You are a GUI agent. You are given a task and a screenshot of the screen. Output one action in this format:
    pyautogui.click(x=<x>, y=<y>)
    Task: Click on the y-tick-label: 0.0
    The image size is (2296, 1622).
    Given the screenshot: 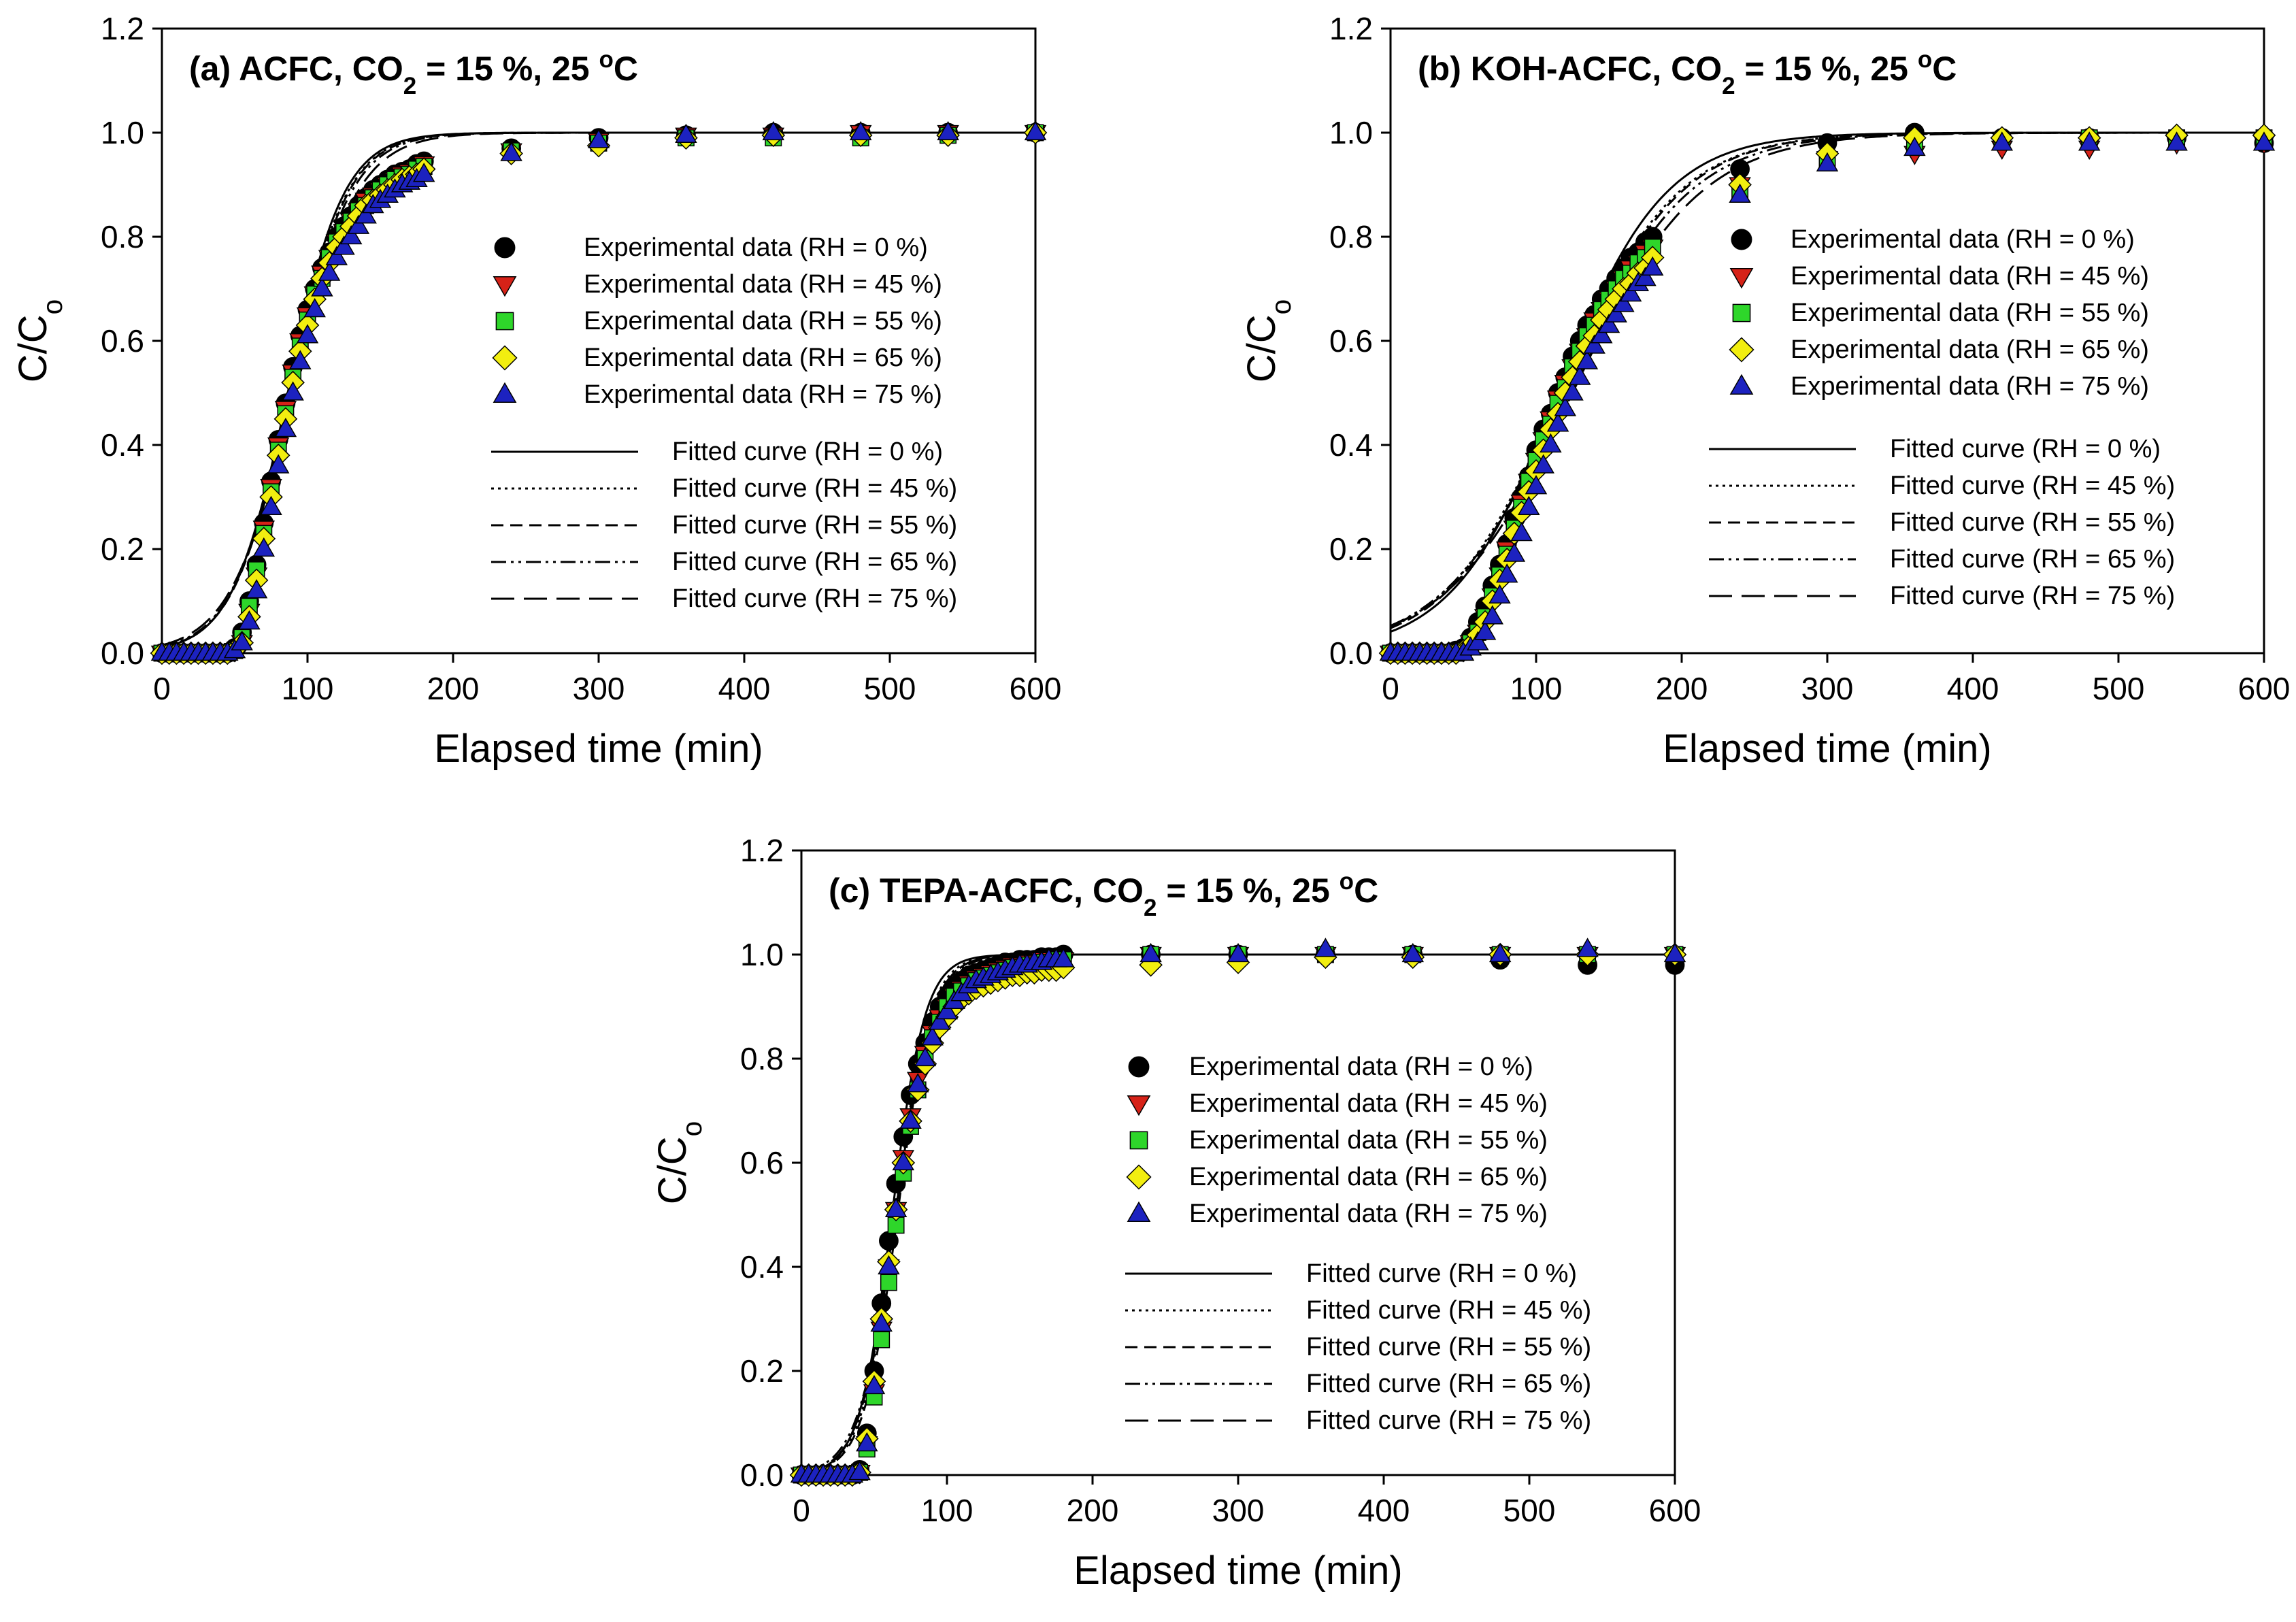 What is the action you would take?
    pyautogui.click(x=122, y=653)
    